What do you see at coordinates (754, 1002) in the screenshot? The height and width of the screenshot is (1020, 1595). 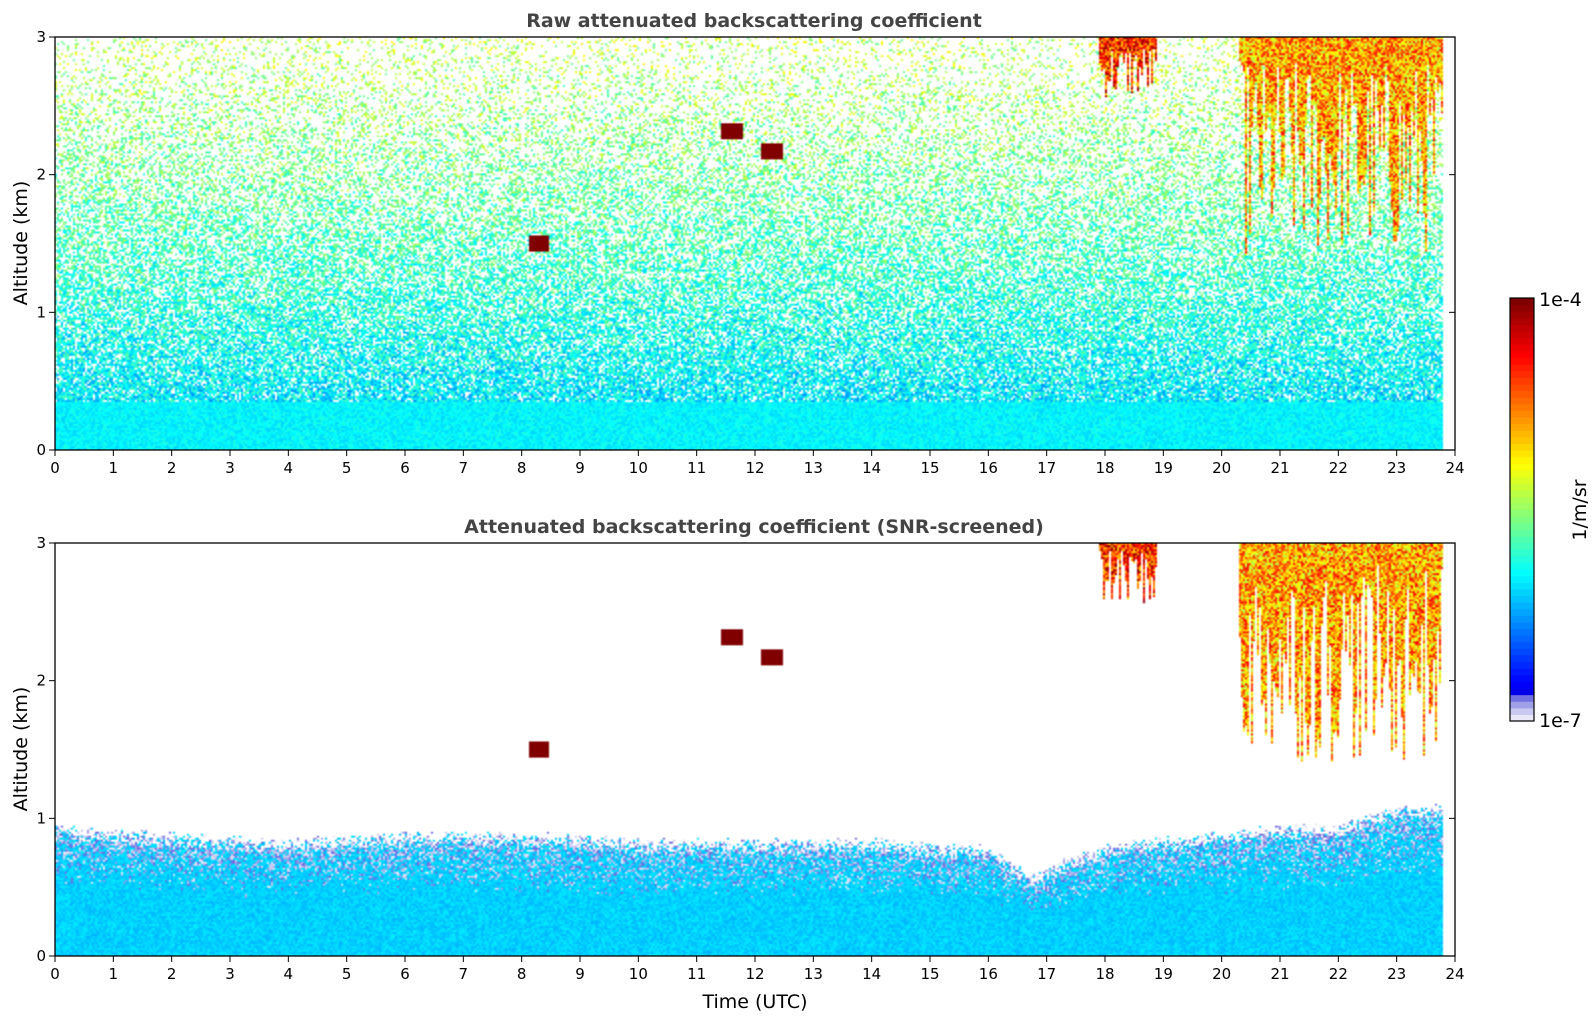 I see `panel-2-xlabel: Time (UTC)` at bounding box center [754, 1002].